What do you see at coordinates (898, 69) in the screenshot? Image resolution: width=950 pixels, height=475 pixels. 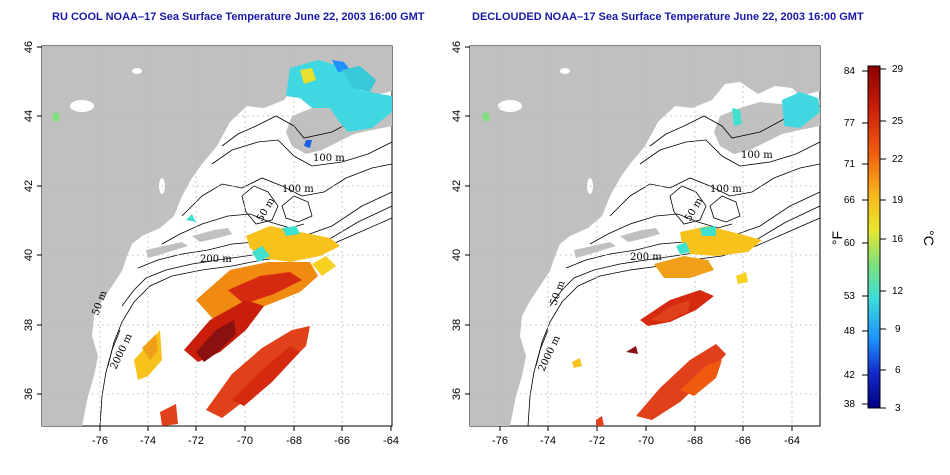 I see `colorbar-celsius-tick: 29` at bounding box center [898, 69].